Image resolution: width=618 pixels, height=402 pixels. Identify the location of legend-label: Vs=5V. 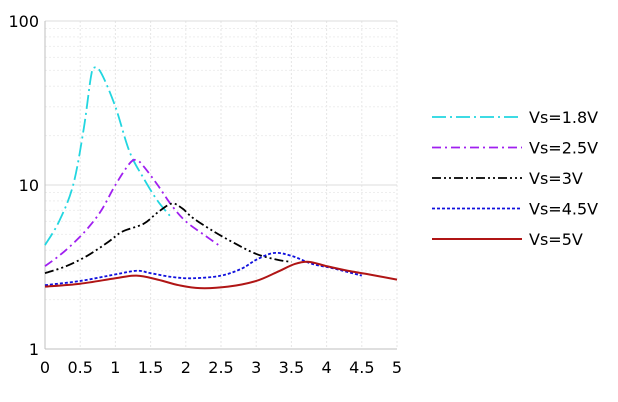
(556, 239).